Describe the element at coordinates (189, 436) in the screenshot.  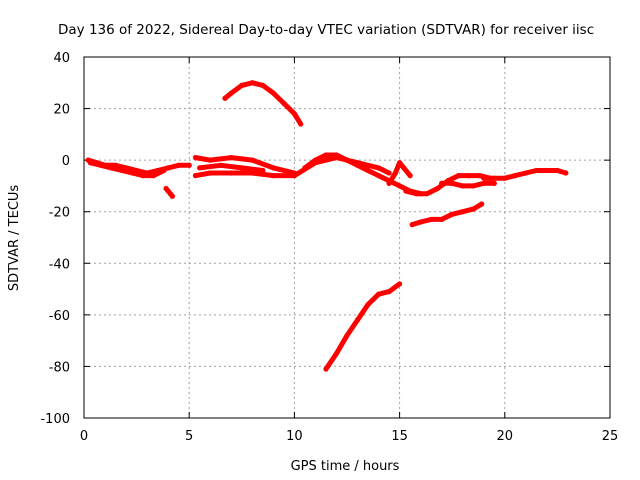
I see `x-tick-label: 5` at that location.